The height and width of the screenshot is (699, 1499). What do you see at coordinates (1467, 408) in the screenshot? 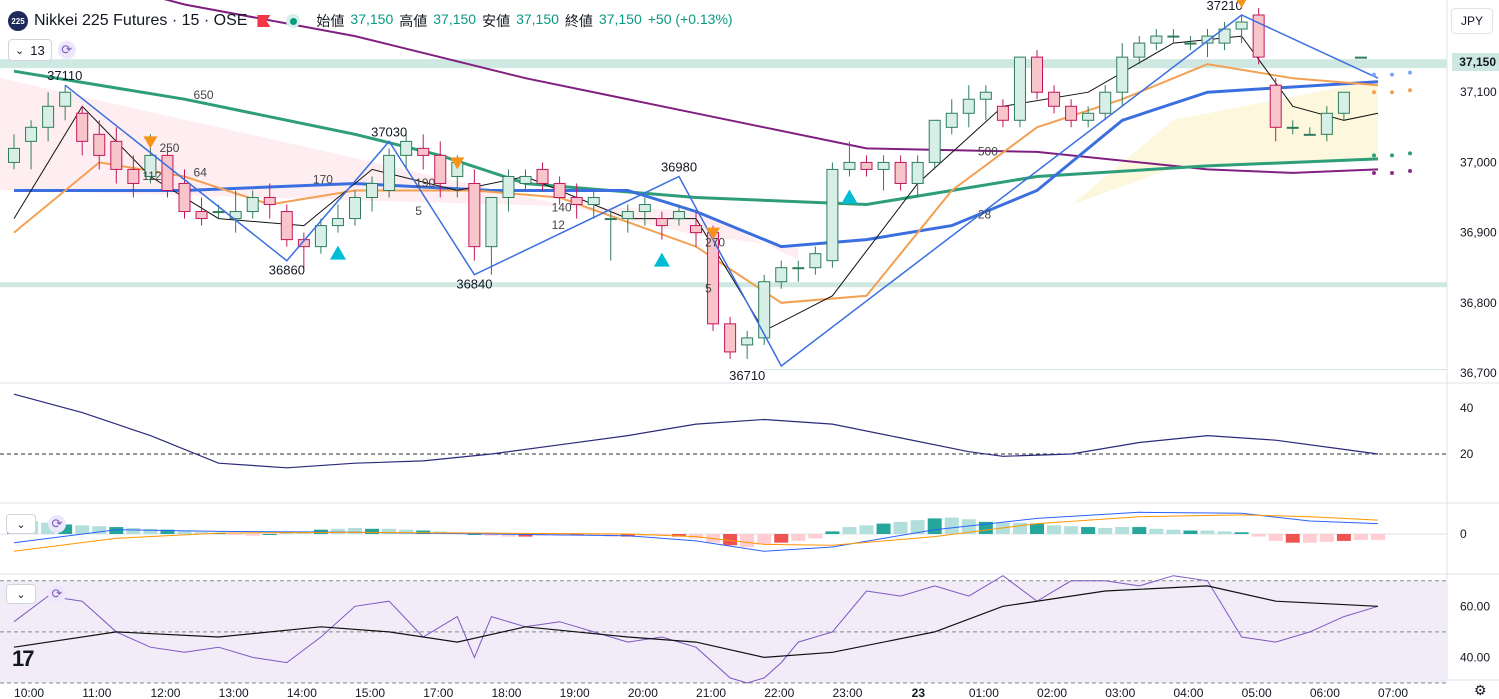
I see `rsi-axis-label: 40` at bounding box center [1467, 408].